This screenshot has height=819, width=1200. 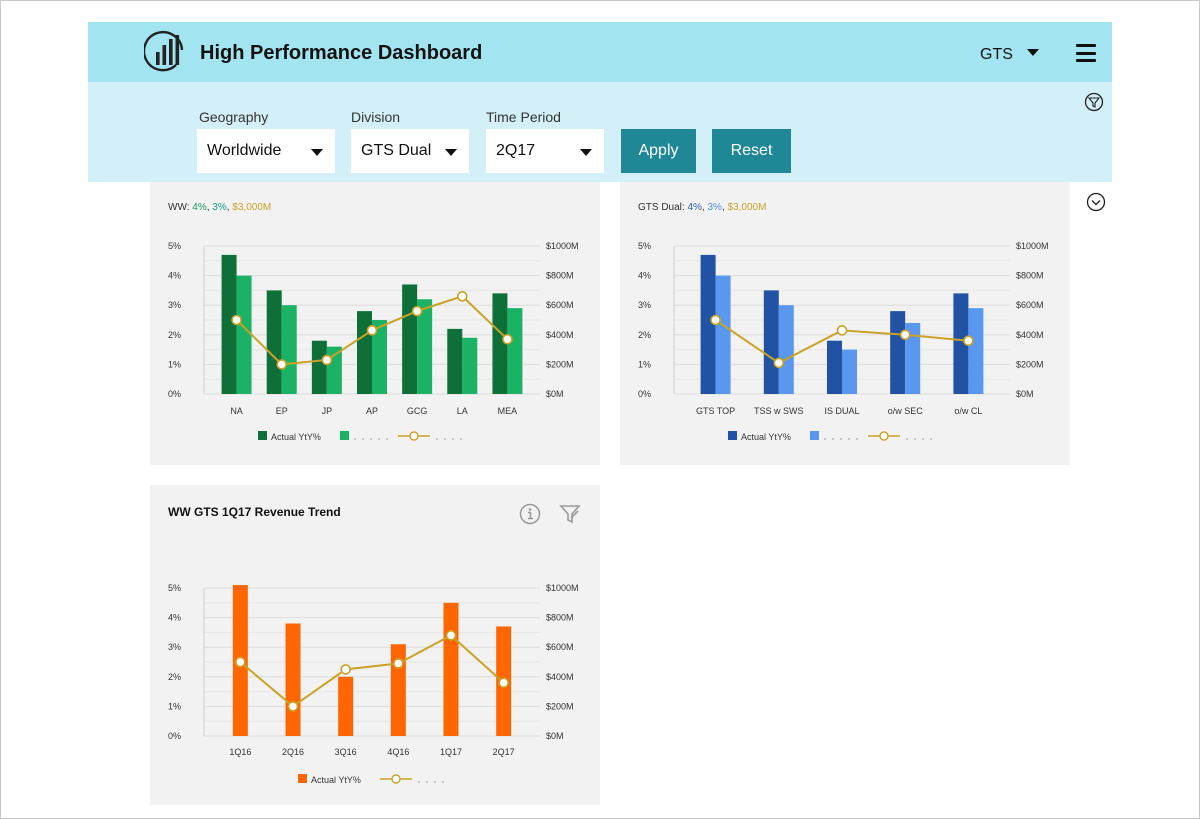 What do you see at coordinates (1096, 202) in the screenshot?
I see `chevron-down-circle-icon` at bounding box center [1096, 202].